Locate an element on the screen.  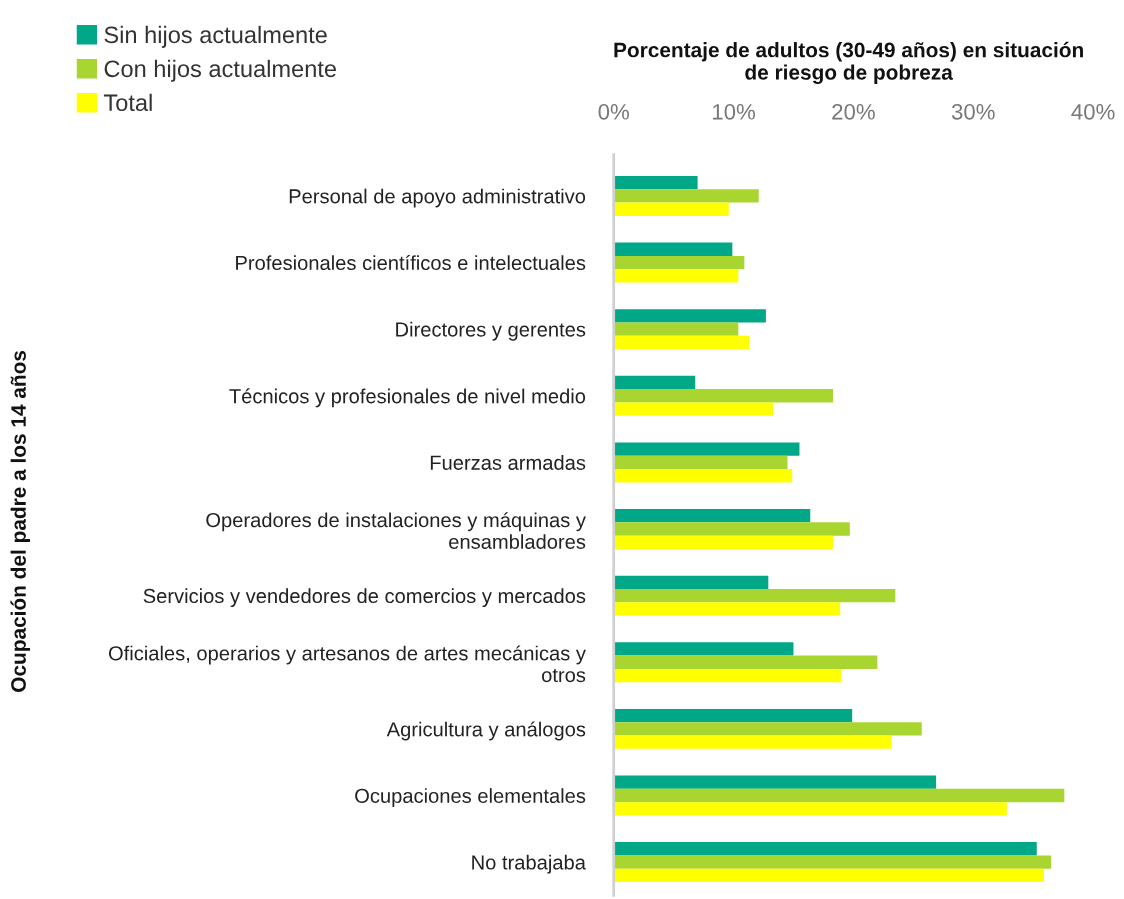
y-tick-label: Directores y gerentes is located at coordinates (491, 331).